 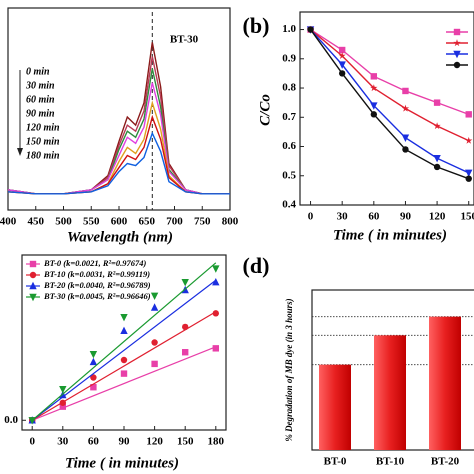 I want to click on x-tick-label: BT-20, so click(x=445, y=462).